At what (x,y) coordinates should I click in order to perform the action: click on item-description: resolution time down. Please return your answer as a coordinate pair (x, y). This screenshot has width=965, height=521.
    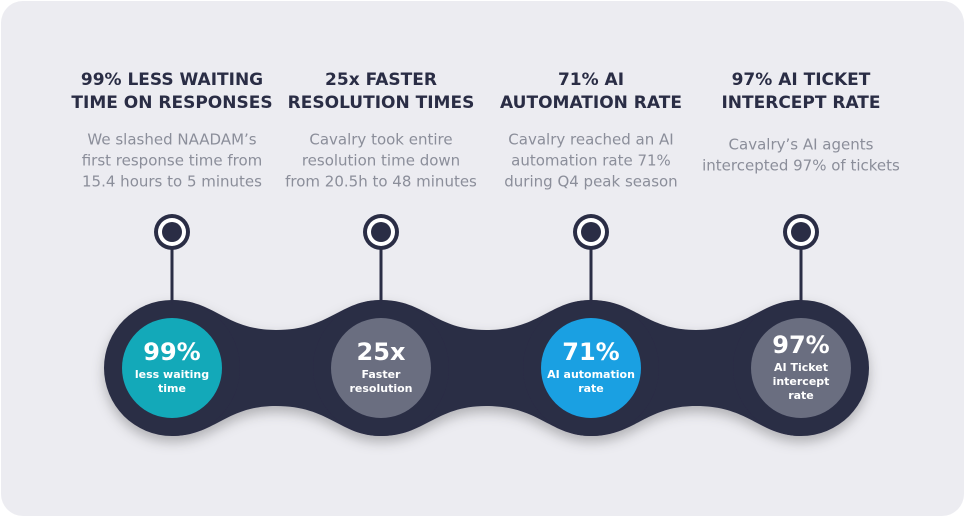
    Looking at the image, I should click on (381, 161).